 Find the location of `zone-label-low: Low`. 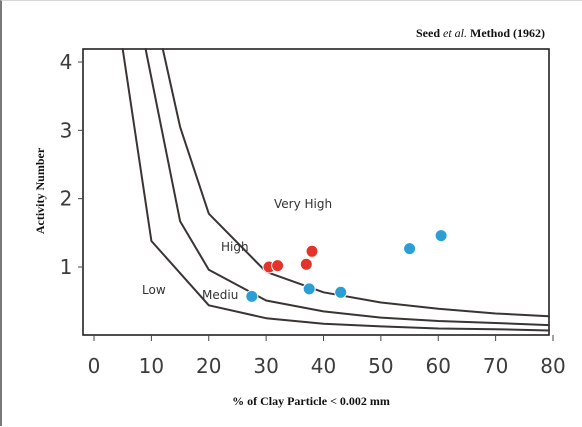

zone-label-low: Low is located at coordinates (154, 290).